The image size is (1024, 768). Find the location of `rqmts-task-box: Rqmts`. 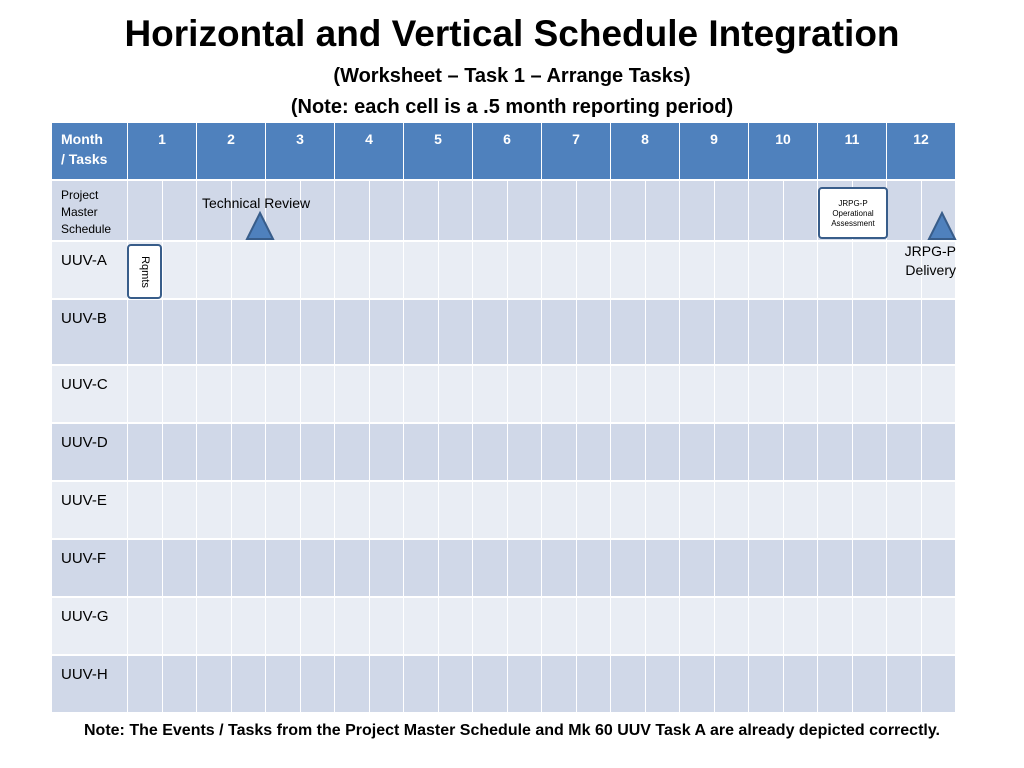

rqmts-task-box: Rqmts is located at coordinates (144, 271).